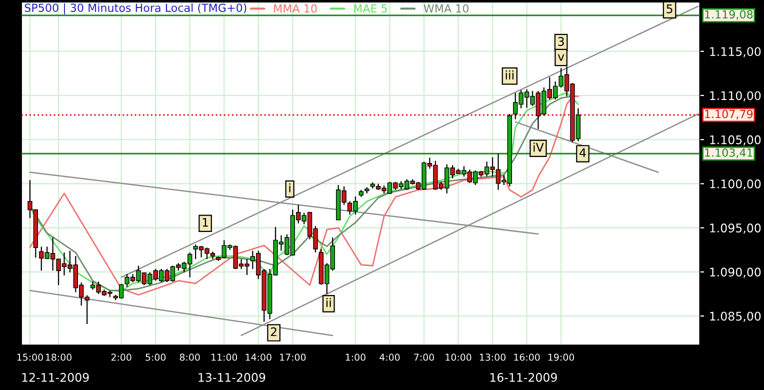 The width and height of the screenshot is (764, 390). Describe the element at coordinates (259, 357) in the screenshot. I see `x-tick-label: 14:00` at that location.